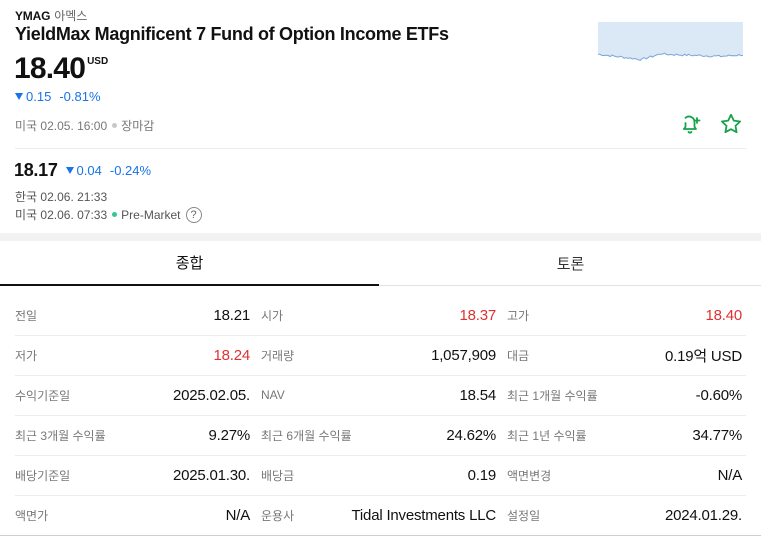 The image size is (761, 548). Describe the element at coordinates (624, 355) in the screenshot. I see `stat-cell: 대금 0.19억 USD` at that location.